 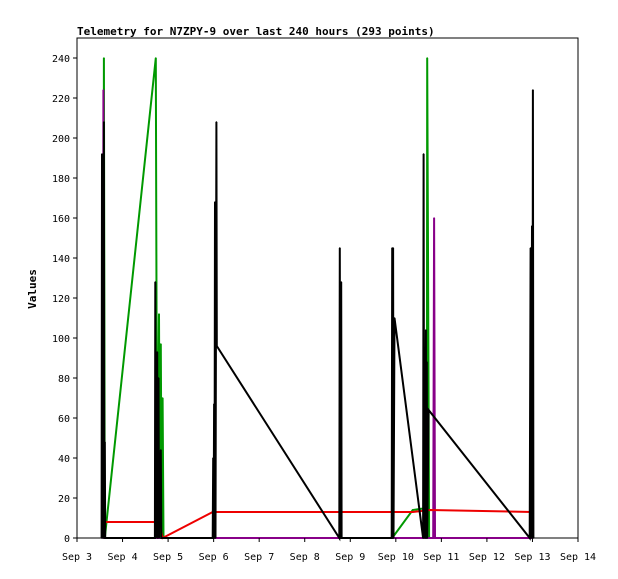 I want to click on y-tick-label: 240, so click(x=61, y=59).